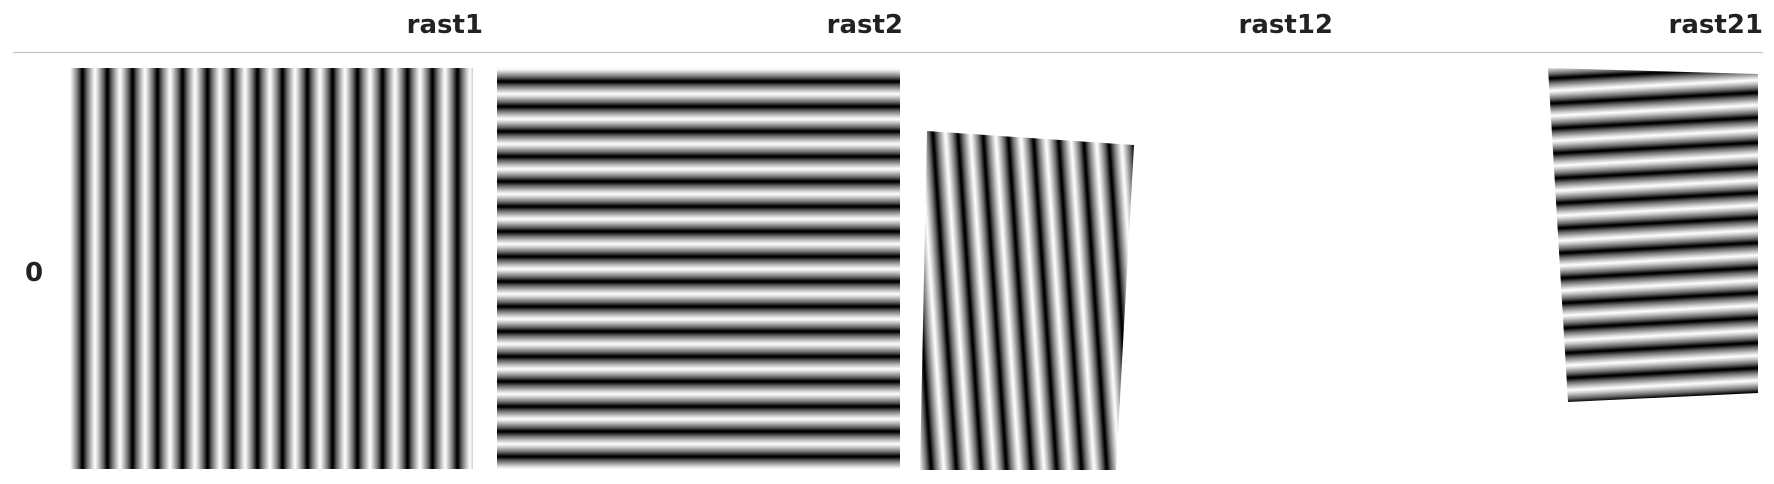 The image size is (1774, 484). What do you see at coordinates (1285, 25) in the screenshot?
I see `column-header-rast12: rast12` at bounding box center [1285, 25].